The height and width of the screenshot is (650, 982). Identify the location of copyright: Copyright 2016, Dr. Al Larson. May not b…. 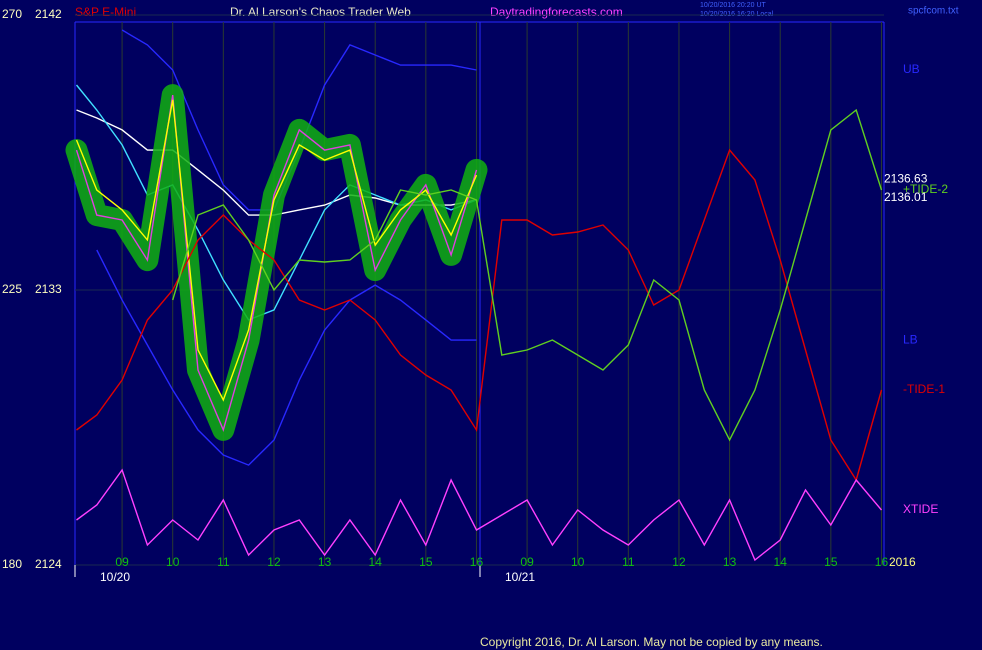
(651, 642).